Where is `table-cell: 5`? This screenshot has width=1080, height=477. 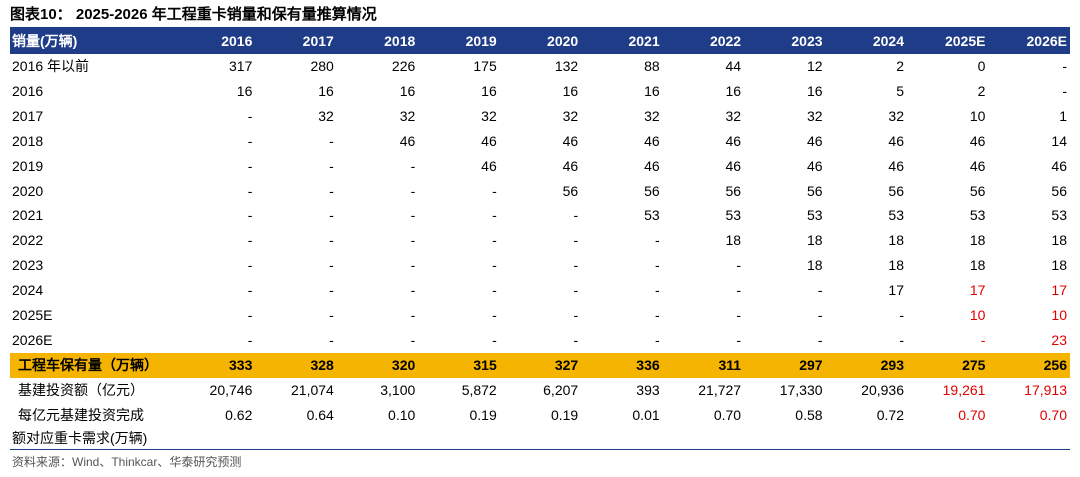
table-cell: 5 is located at coordinates (900, 90).